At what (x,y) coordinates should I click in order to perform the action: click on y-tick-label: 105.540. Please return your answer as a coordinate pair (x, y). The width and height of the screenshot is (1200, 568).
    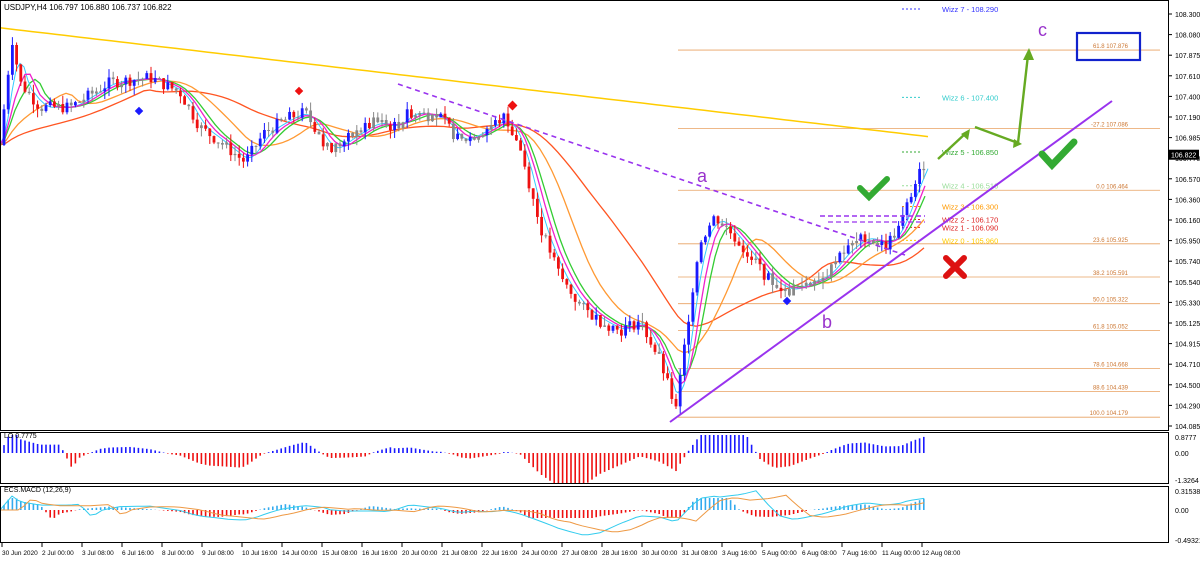
    Looking at the image, I should click on (1187, 283).